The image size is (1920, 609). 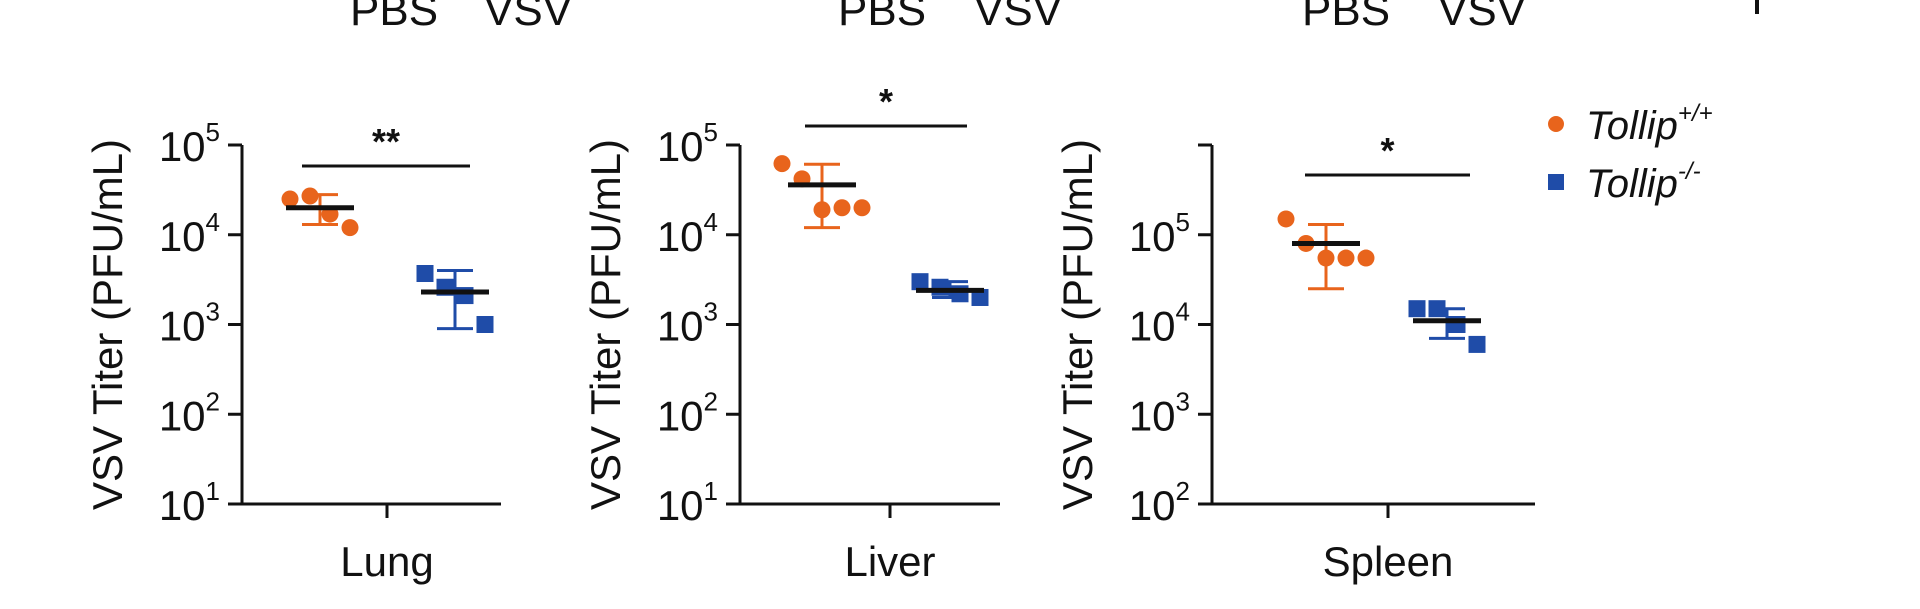 What do you see at coordinates (1018, 17) in the screenshot?
I see `liver-vsv-label: VSV` at bounding box center [1018, 17].